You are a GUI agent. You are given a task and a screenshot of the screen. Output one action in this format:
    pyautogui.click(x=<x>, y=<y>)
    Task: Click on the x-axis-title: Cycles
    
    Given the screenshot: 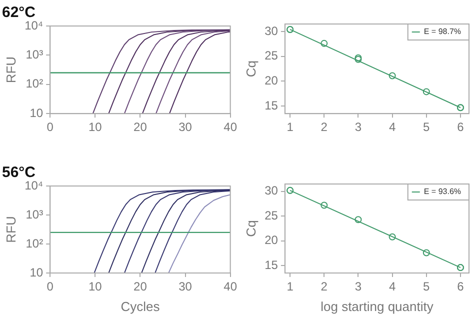 What is the action you would take?
    pyautogui.click(x=140, y=306)
    